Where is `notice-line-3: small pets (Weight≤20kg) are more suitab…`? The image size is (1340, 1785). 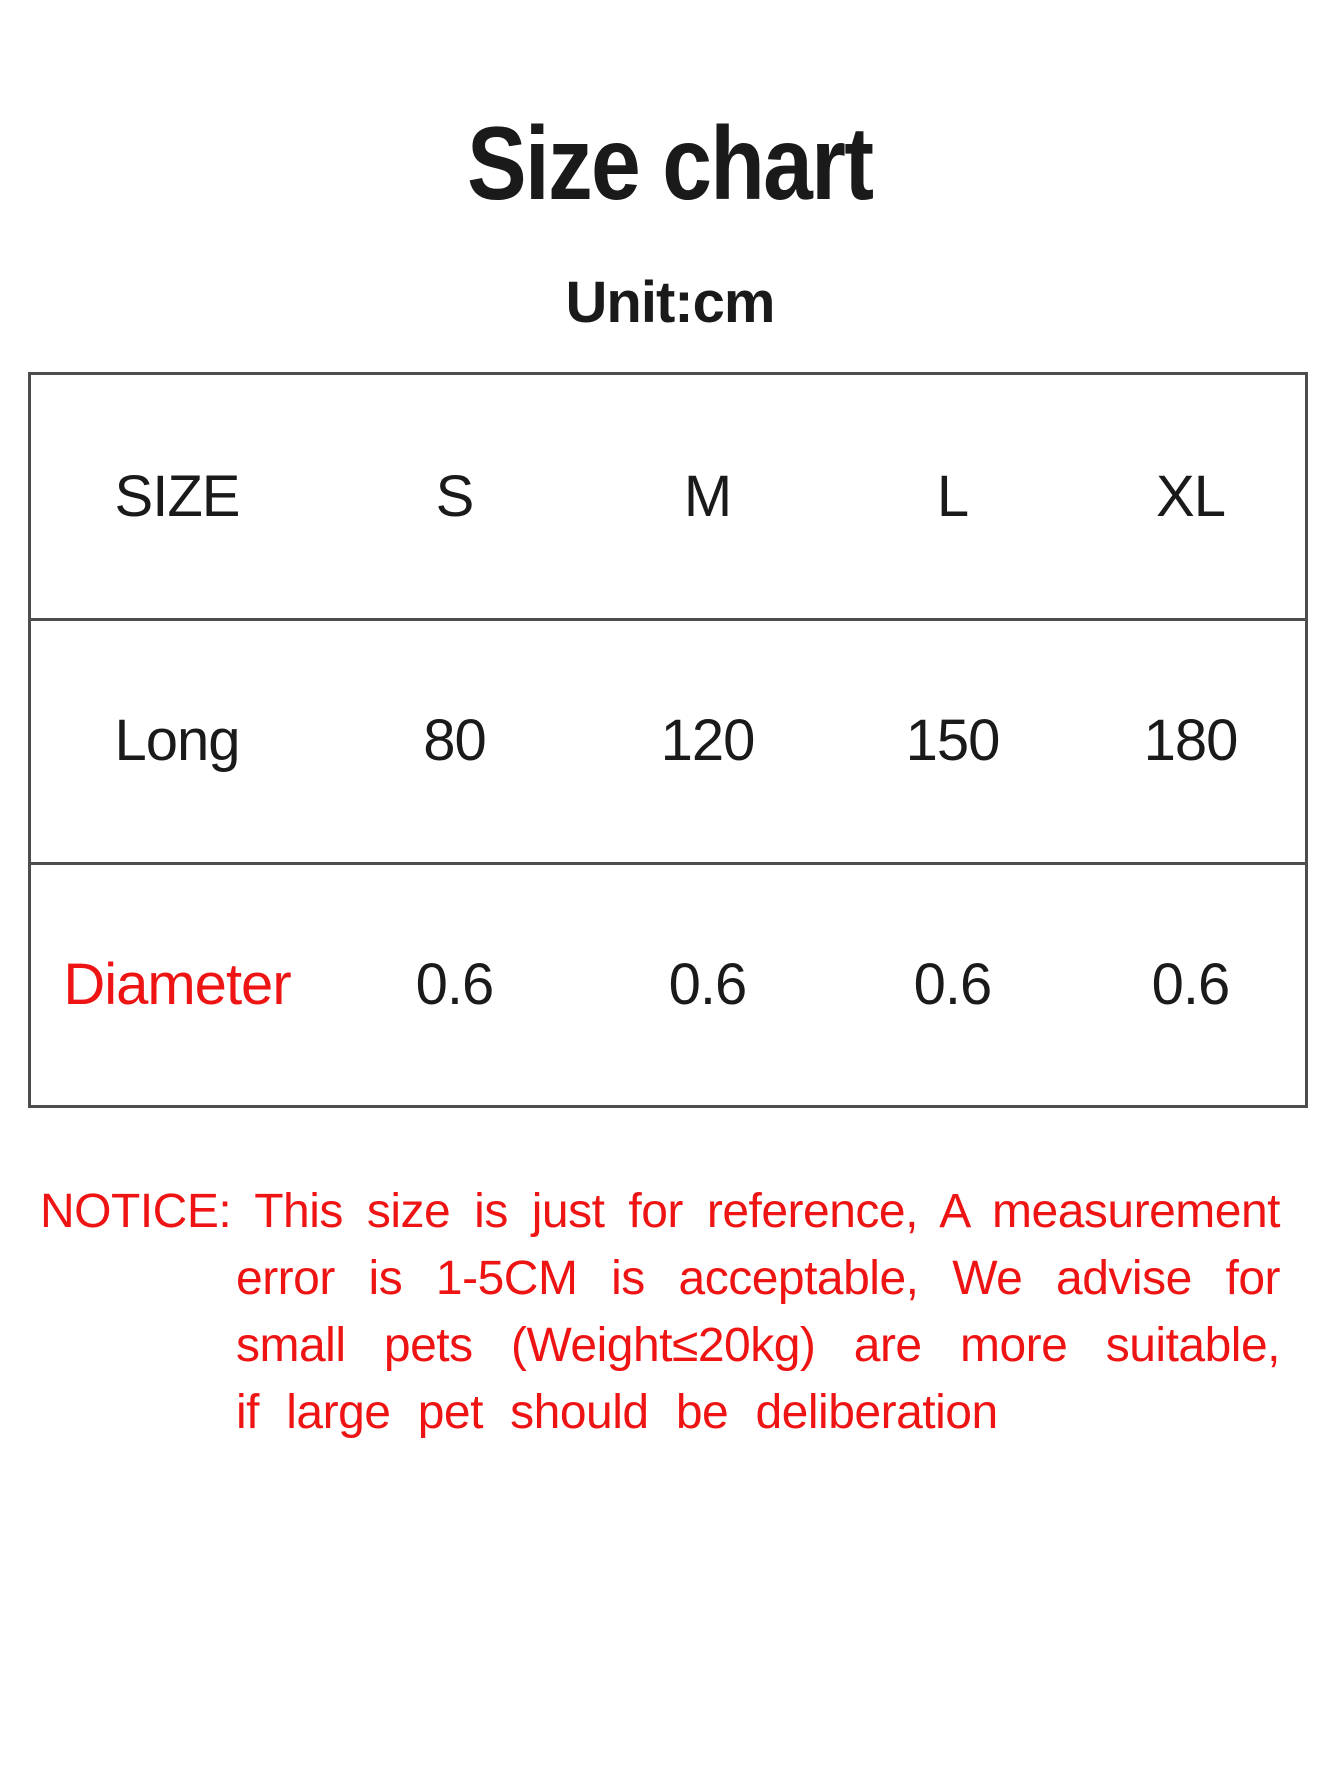
notice-line-3: small pets (Weight≤20kg) are more suitab… is located at coordinates (758, 1345).